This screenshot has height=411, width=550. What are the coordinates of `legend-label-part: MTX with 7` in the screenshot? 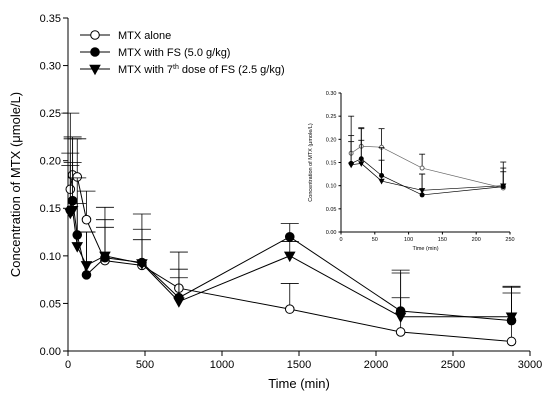 It's located at (145, 70).